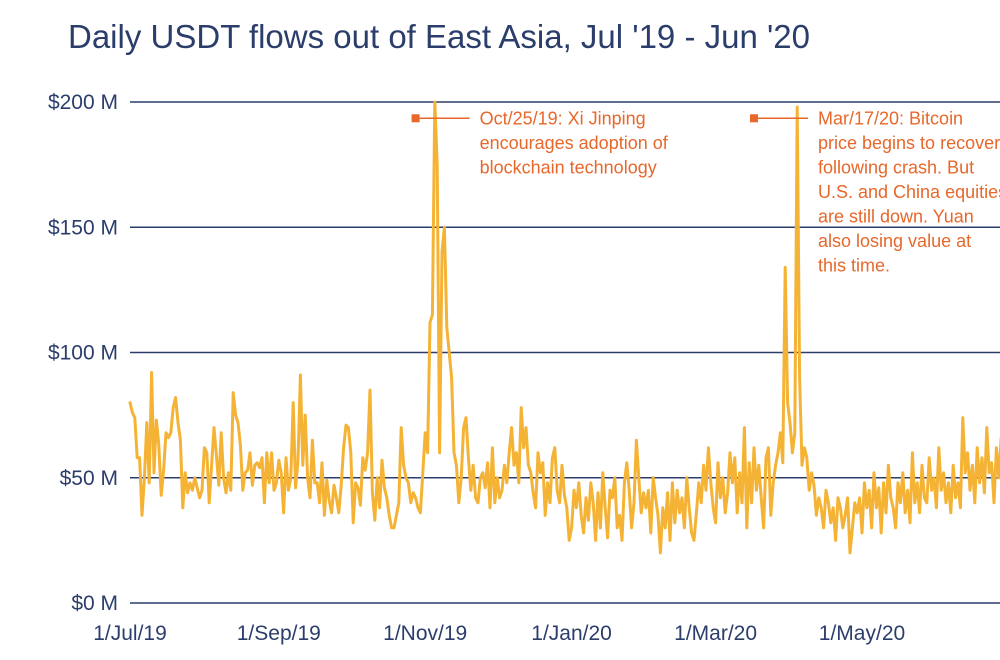 This screenshot has width=1000, height=660. I want to click on annotation-line: are still down. Yuan, so click(896, 216).